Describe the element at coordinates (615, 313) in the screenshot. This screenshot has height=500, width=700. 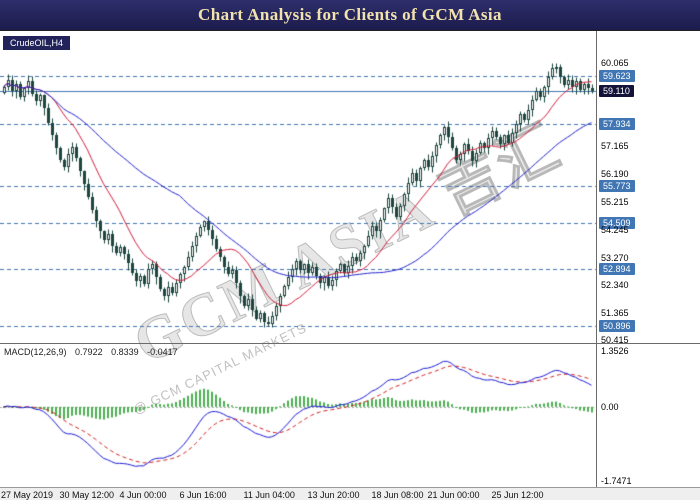
I see `price-tick: 51.365` at that location.